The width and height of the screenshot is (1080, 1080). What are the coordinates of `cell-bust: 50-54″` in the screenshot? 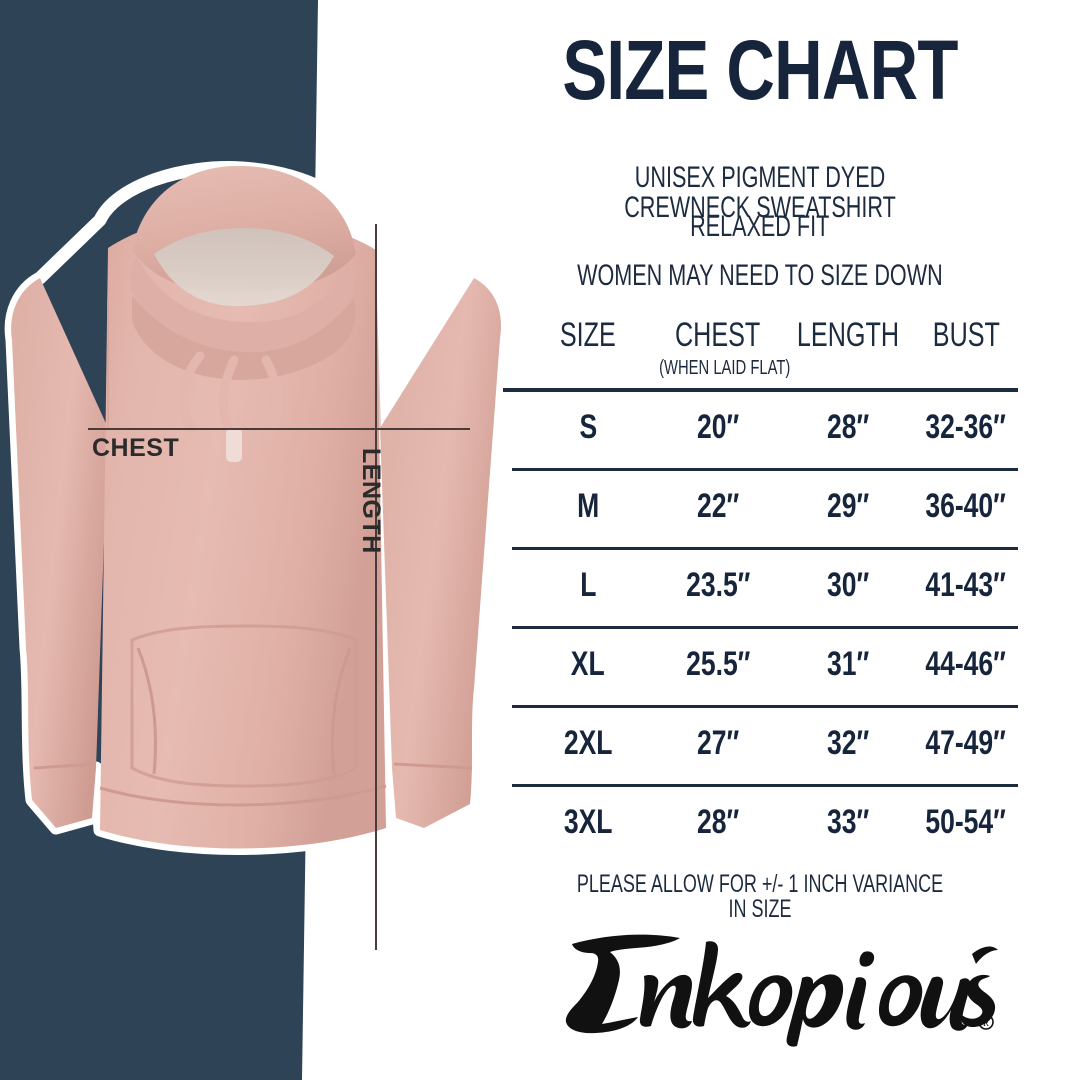 It's located at (966, 822).